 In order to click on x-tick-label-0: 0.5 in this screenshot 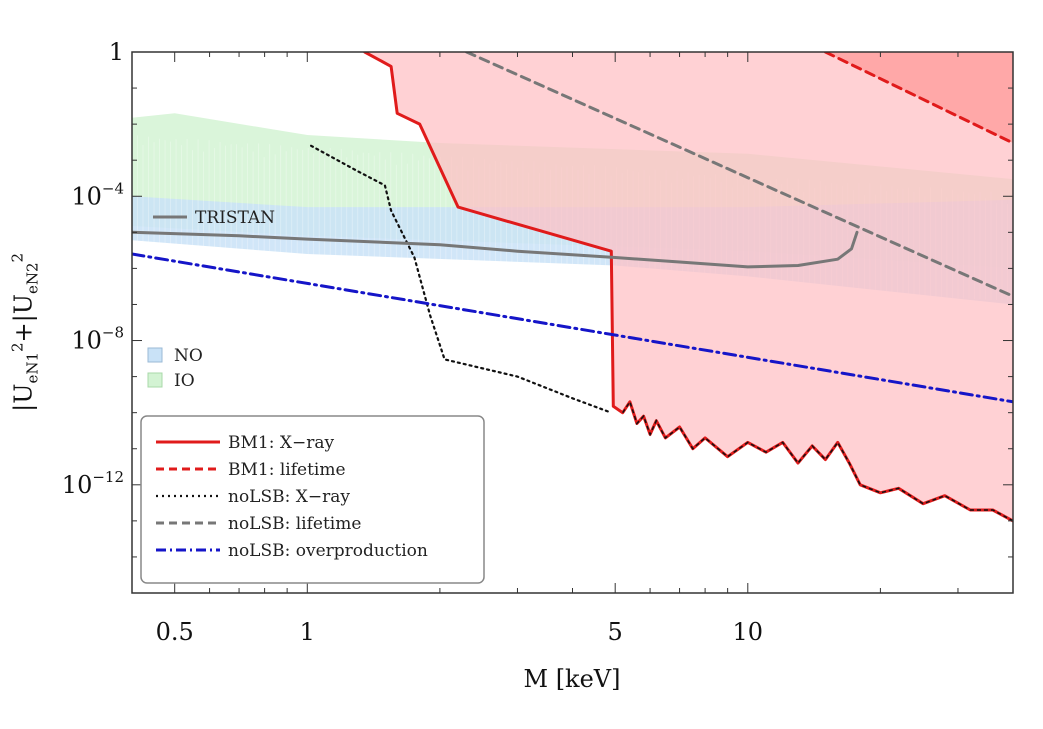, I will do `click(175, 632)`.